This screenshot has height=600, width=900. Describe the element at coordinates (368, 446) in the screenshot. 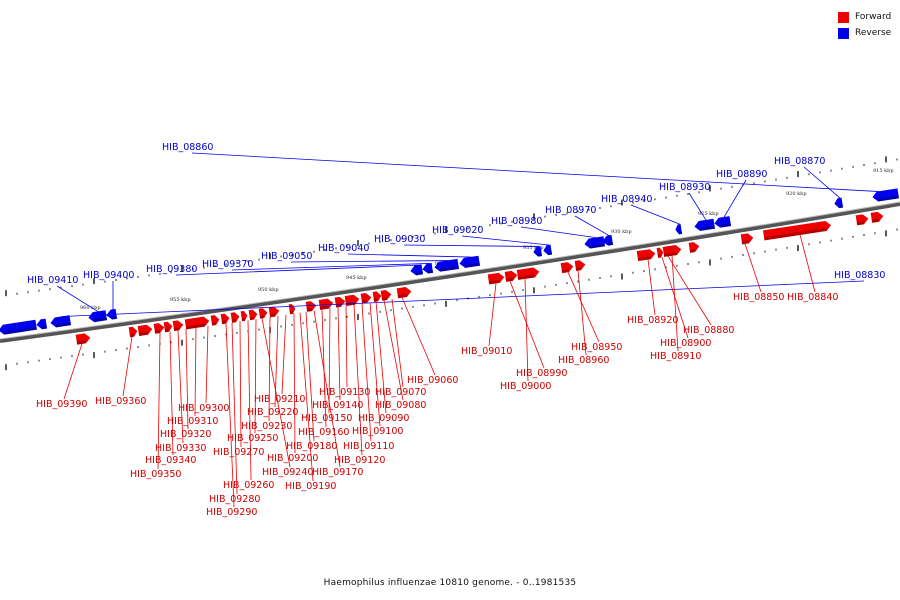

I see `gene-label-forward: HIB_09110` at that location.